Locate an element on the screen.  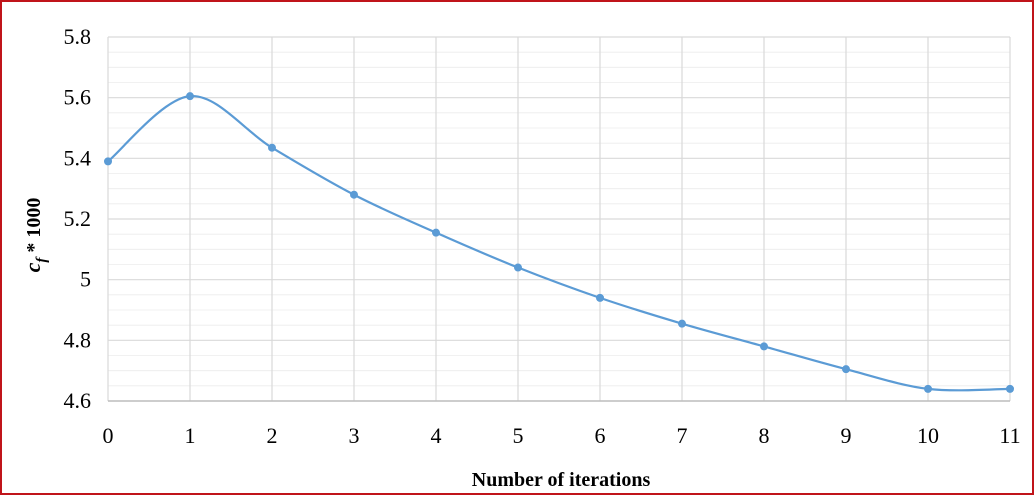
x-tick-label: 10 is located at coordinates (928, 435).